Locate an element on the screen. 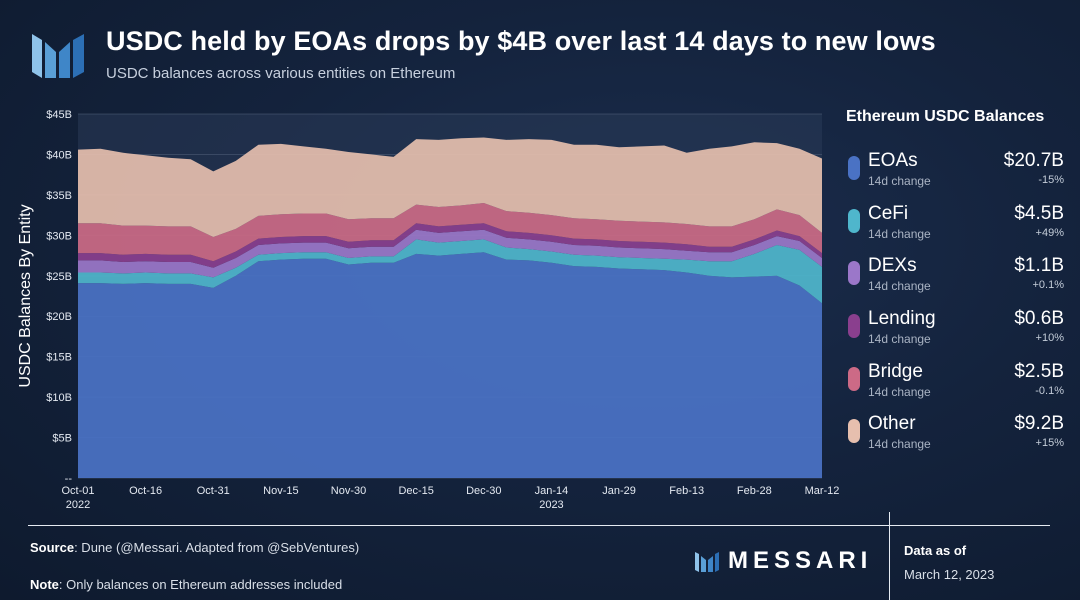  x-tick-label: Jan-29 is located at coordinates (619, 491).